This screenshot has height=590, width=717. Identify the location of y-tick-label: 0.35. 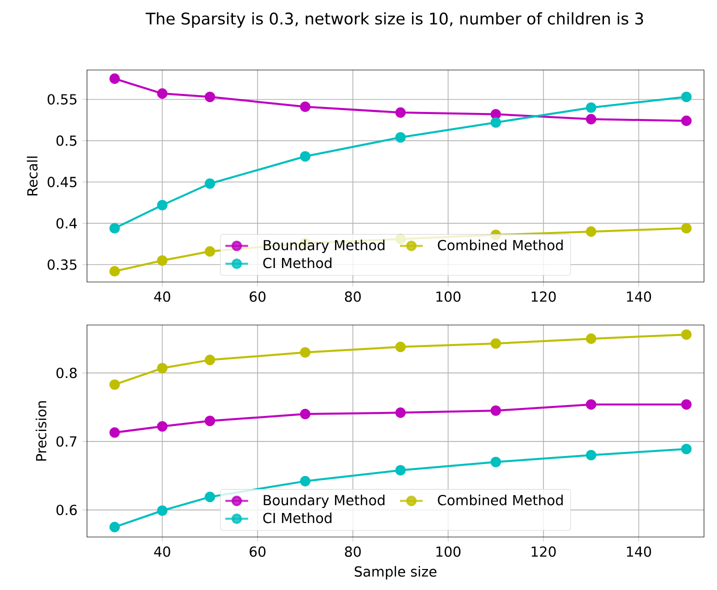
(62, 264).